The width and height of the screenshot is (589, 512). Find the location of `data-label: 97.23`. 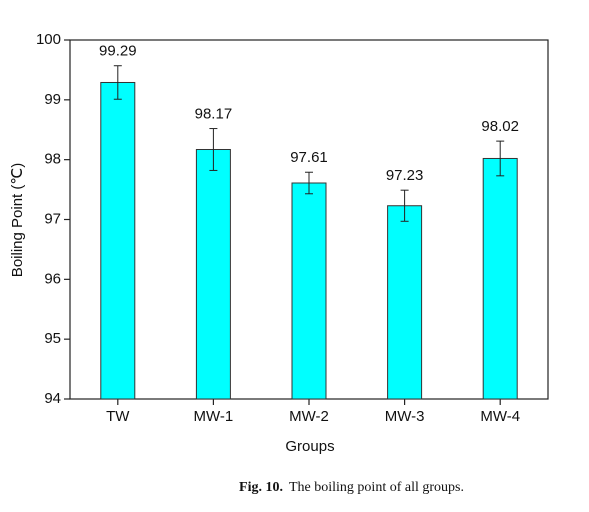

data-label: 97.23 is located at coordinates (405, 175).